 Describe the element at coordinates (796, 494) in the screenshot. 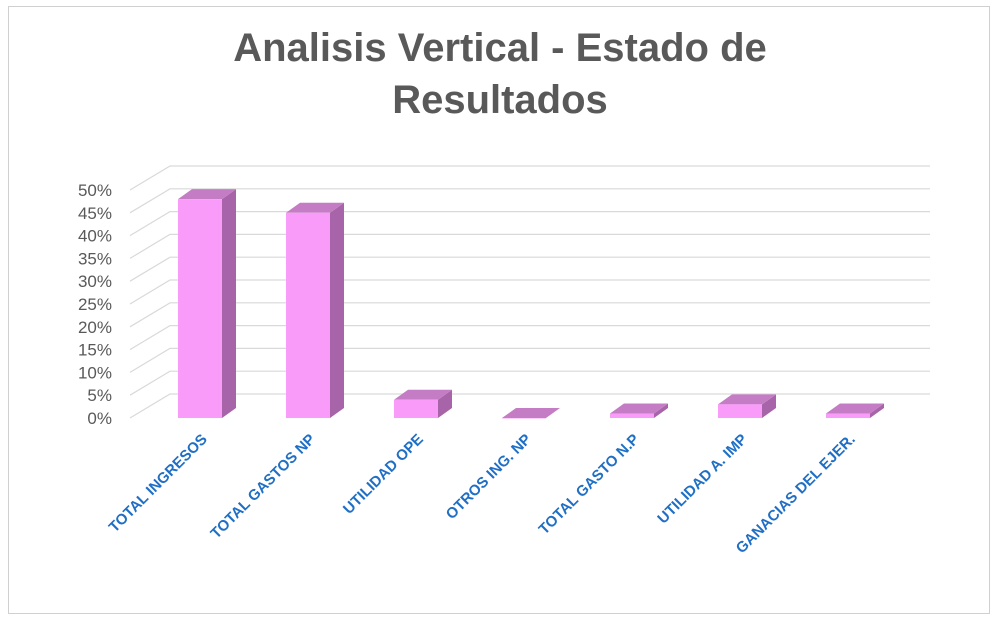

I see `x-tick-label: GANACIAS DEL EJER.` at that location.